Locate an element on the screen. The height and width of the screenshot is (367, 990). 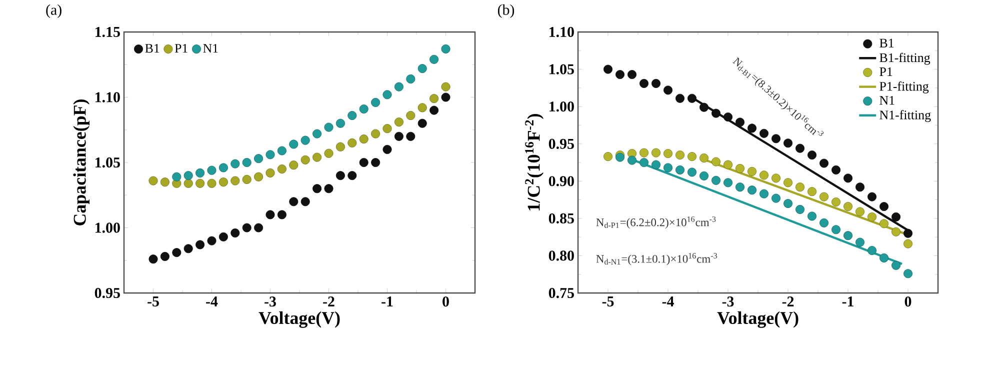
y-tick-label: 1.15 is located at coordinates (108, 32).